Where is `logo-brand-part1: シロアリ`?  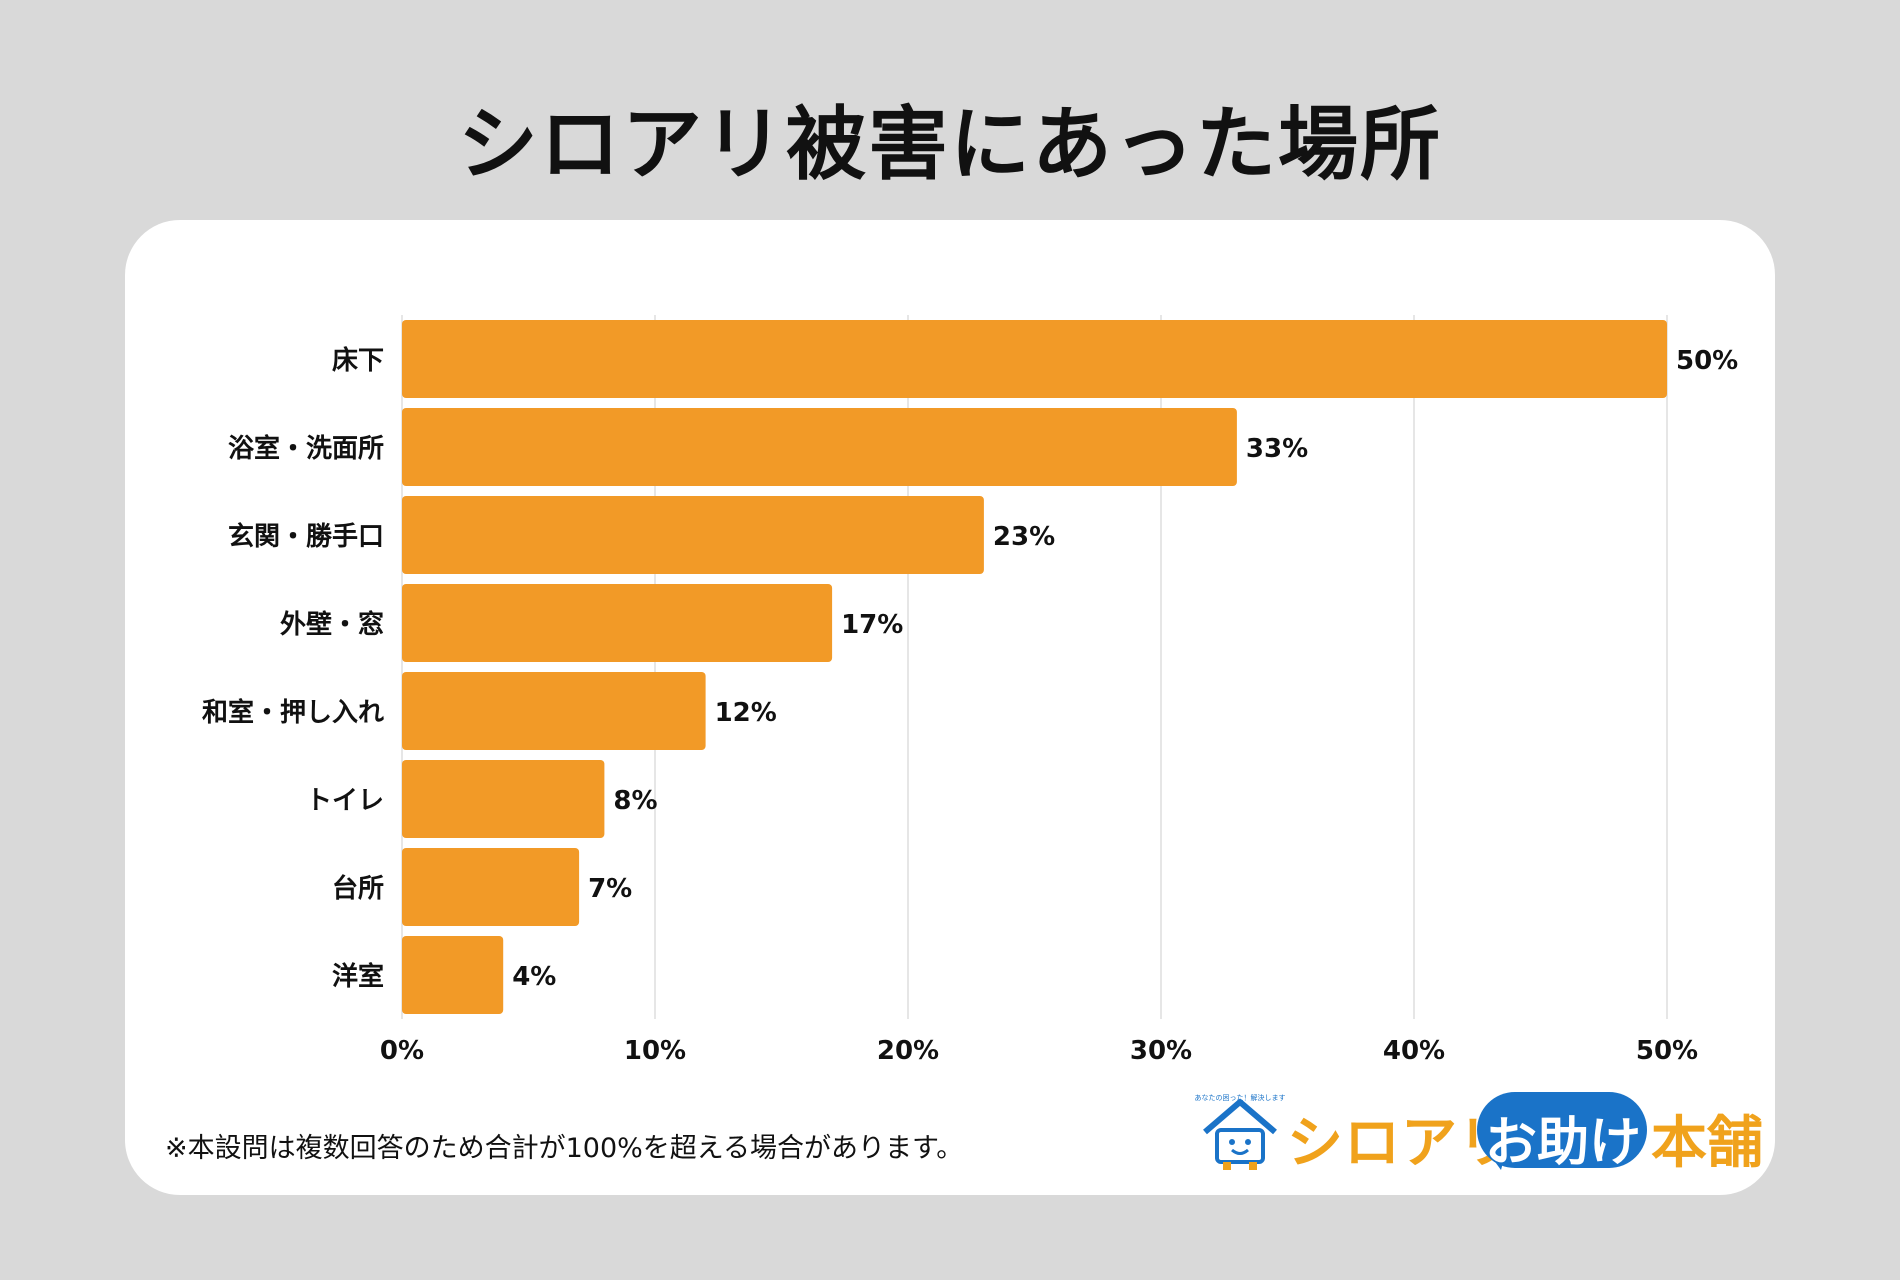
logo-brand-part1: シロアリ is located at coordinates (1401, 1143).